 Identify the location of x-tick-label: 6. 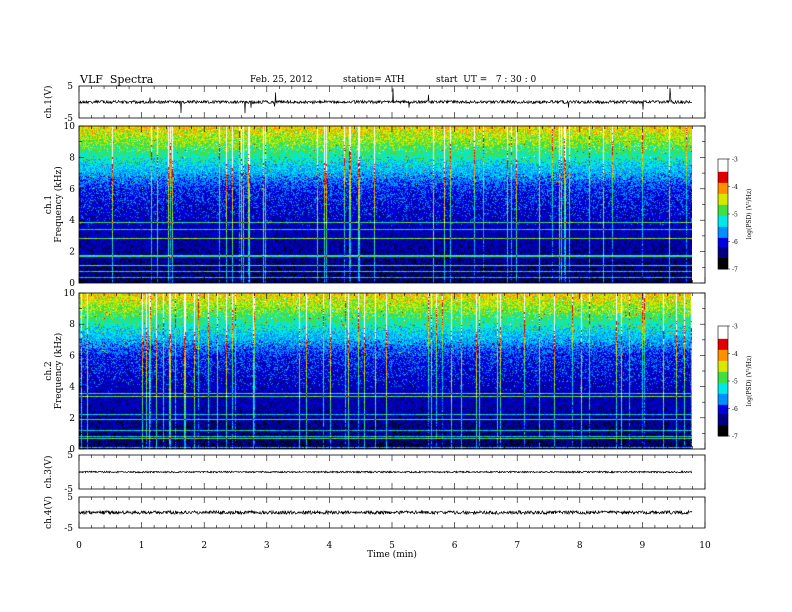
(455, 546).